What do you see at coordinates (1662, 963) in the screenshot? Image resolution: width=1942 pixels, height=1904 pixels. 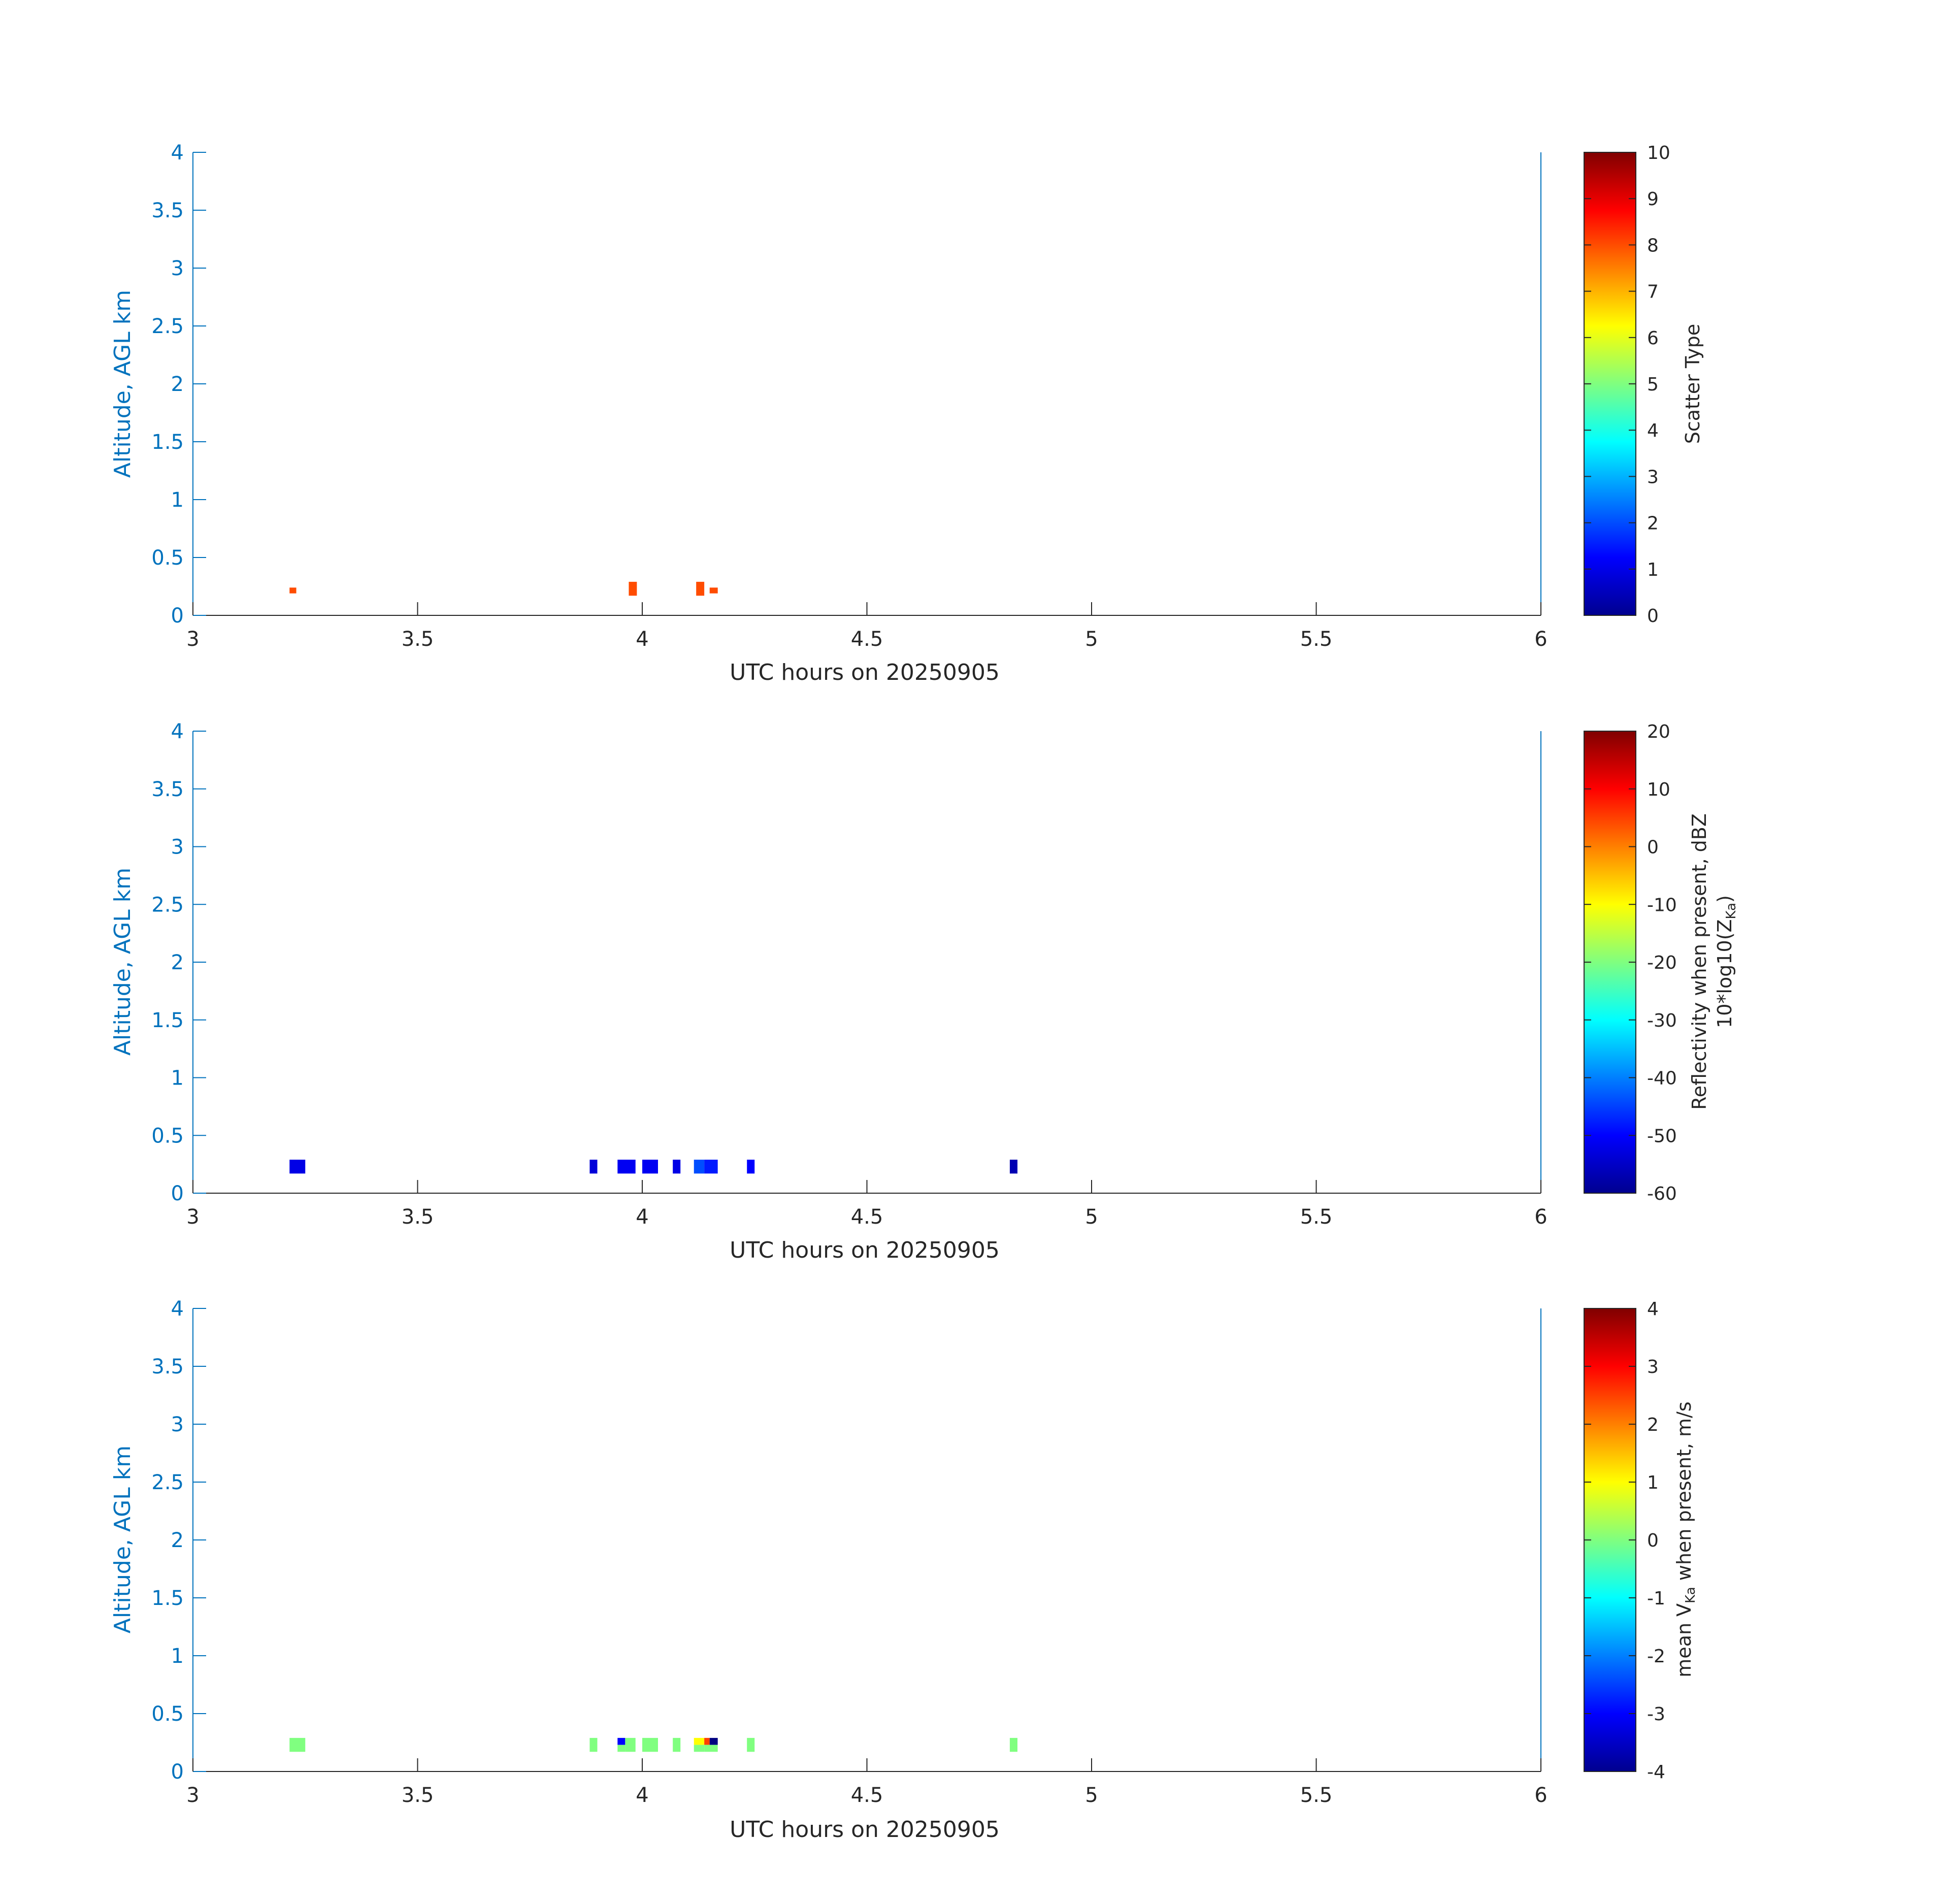 I see `colorbar-tick-label: -20` at bounding box center [1662, 963].